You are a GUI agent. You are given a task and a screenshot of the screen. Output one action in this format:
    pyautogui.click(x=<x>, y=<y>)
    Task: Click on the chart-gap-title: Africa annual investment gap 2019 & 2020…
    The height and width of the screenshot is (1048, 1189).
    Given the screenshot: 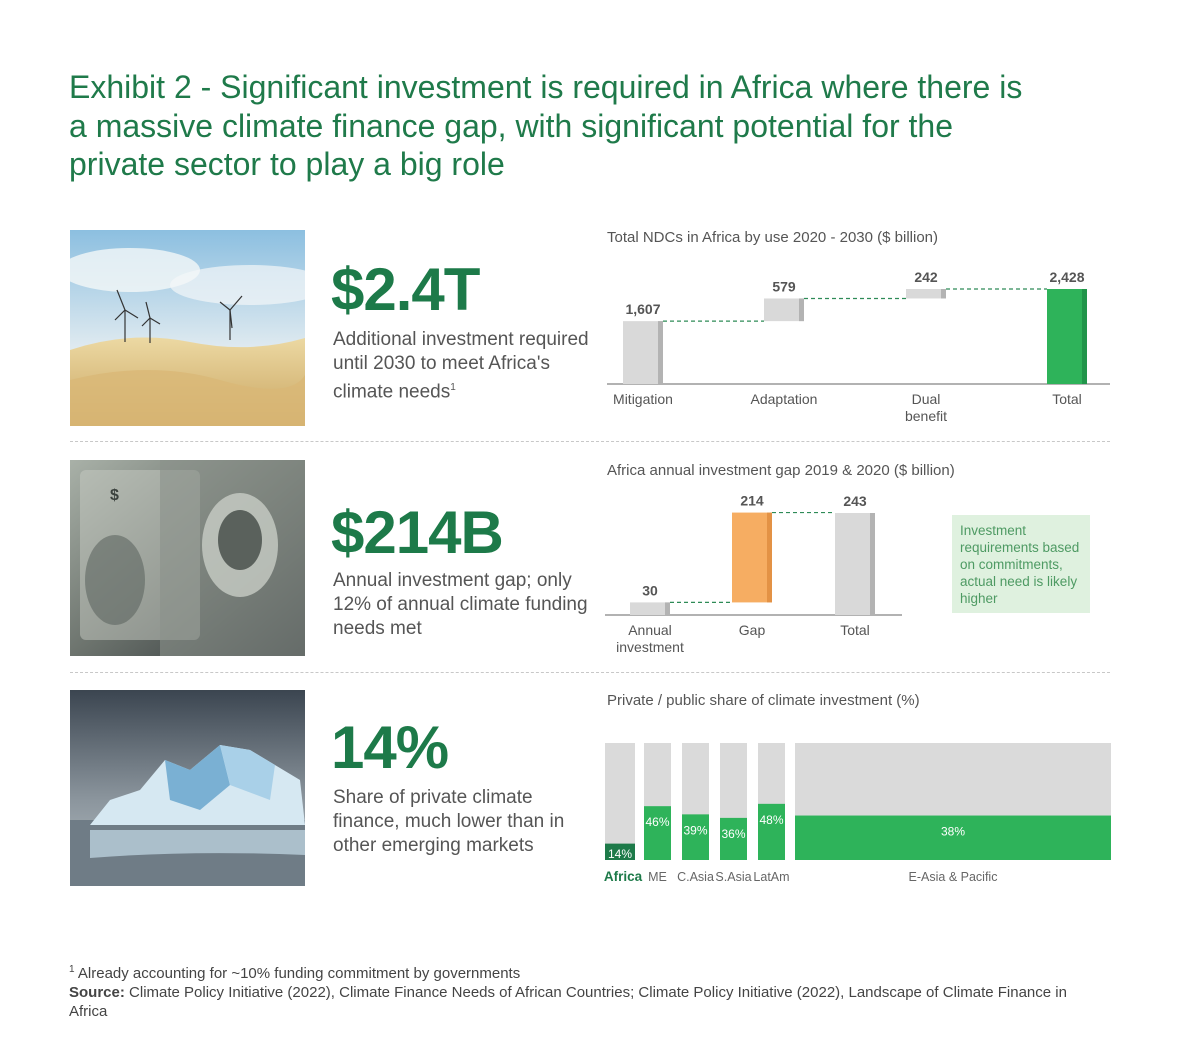 What is the action you would take?
    pyautogui.click(x=781, y=470)
    